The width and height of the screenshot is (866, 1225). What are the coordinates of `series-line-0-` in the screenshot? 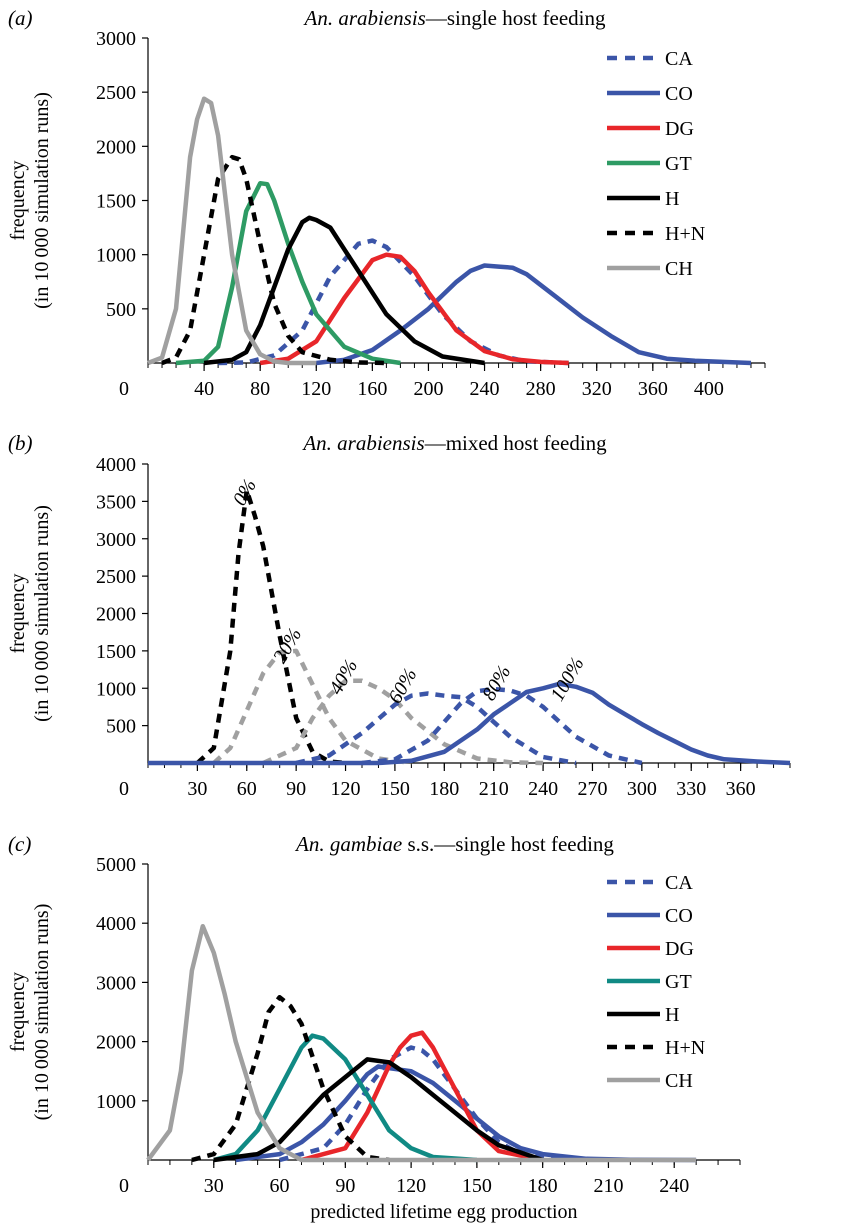 It's located at (270, 626).